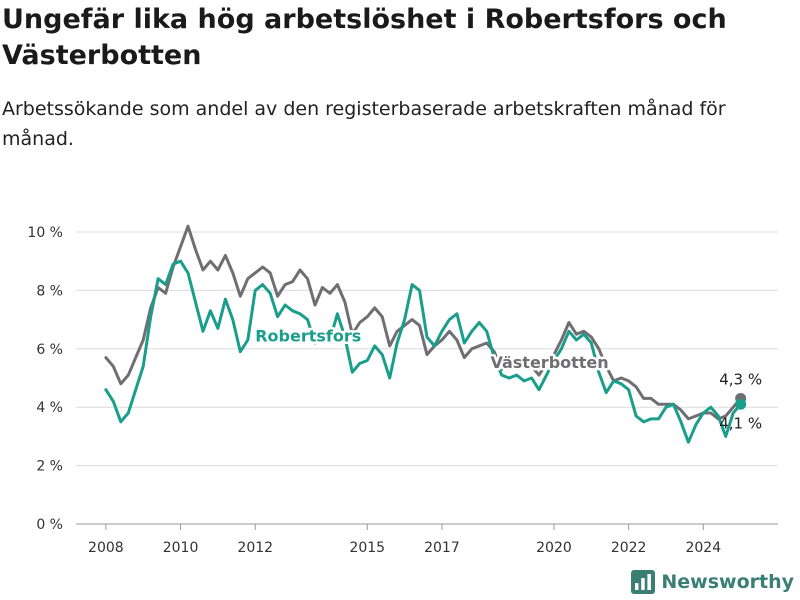 The height and width of the screenshot is (600, 800). What do you see at coordinates (49, 467) in the screenshot?
I see `y-tick-label: 2 %` at bounding box center [49, 467].